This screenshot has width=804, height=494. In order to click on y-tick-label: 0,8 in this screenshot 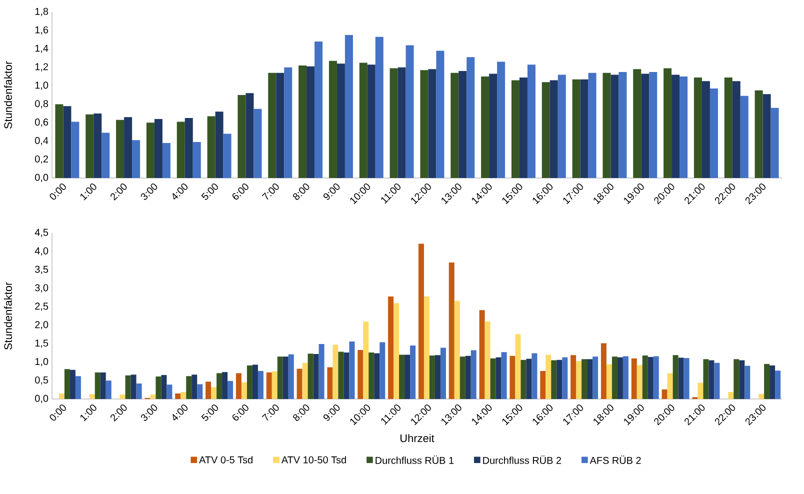, I will do `click(41, 104)`.